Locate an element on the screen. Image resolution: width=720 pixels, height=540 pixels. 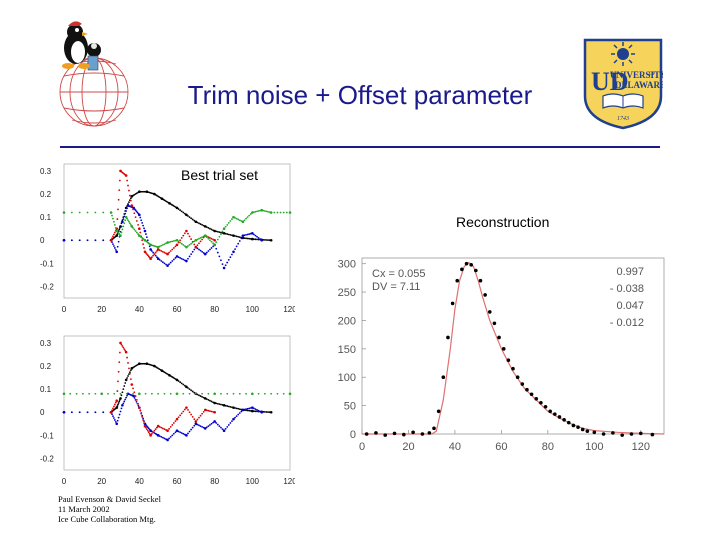
top-y-tick-label: -0.1 is located at coordinates (47, 263).